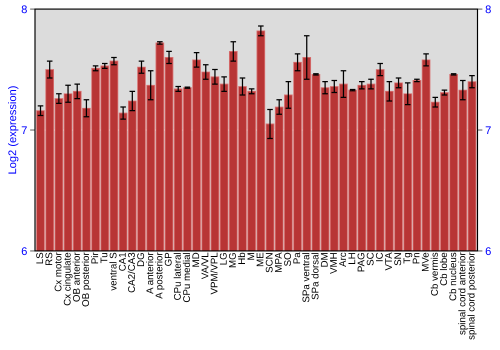 The width and height of the screenshot is (500, 350). Describe the element at coordinates (104, 258) in the screenshot. I see `x-tick-label: Tu` at that location.